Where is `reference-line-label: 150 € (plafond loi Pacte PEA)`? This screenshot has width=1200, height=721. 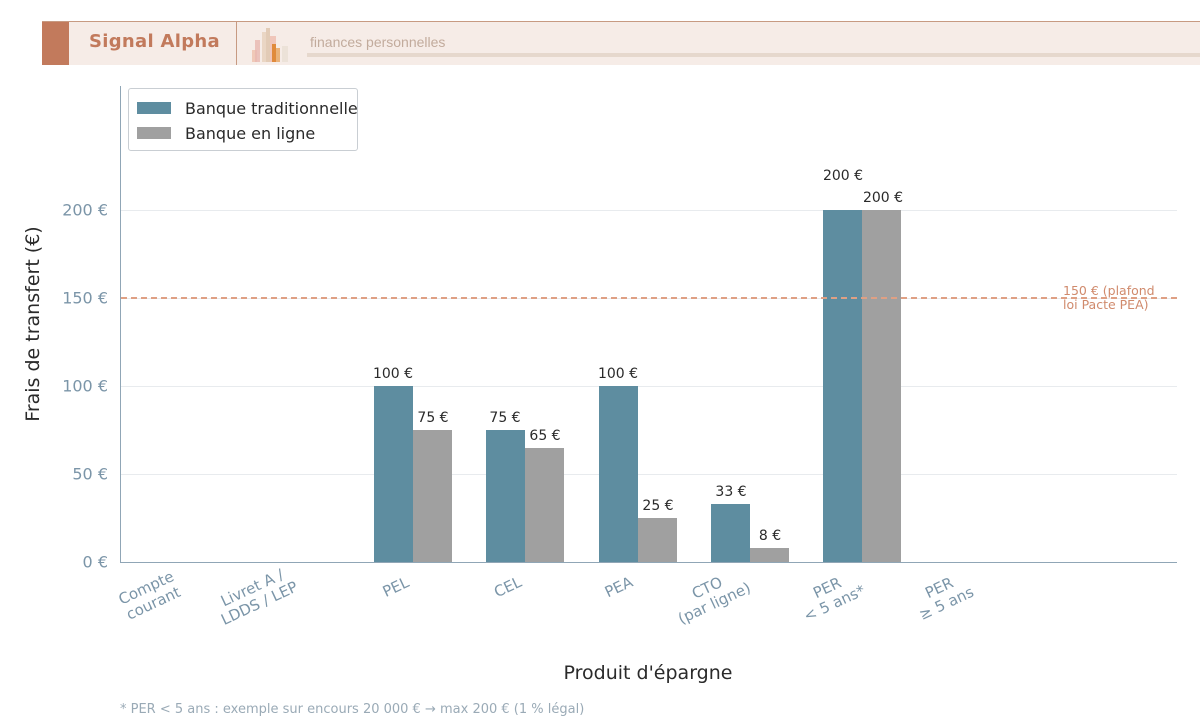 reference-line-label: 150 € (plafond loi Pacte PEA) is located at coordinates (1109, 298).